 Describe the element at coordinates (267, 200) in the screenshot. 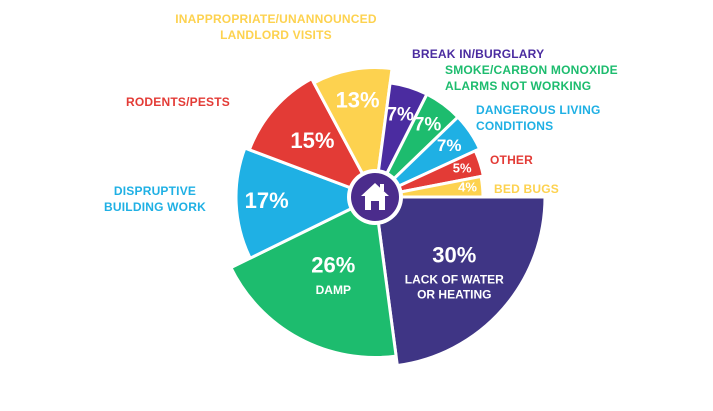

I see `slice-percent-label: 17%` at that location.